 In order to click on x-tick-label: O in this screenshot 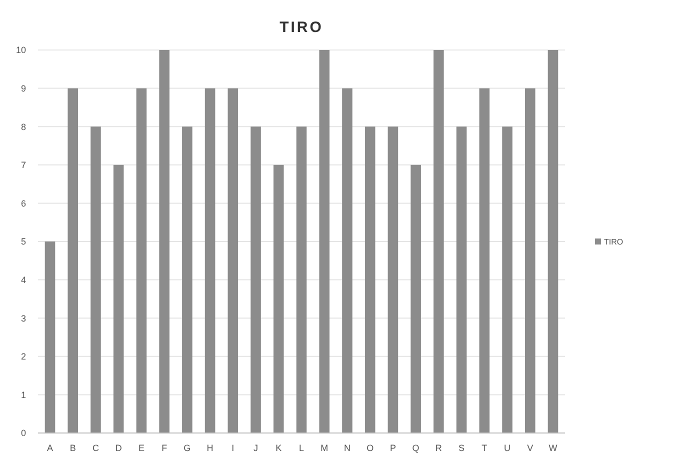, I will do `click(370, 448)`.